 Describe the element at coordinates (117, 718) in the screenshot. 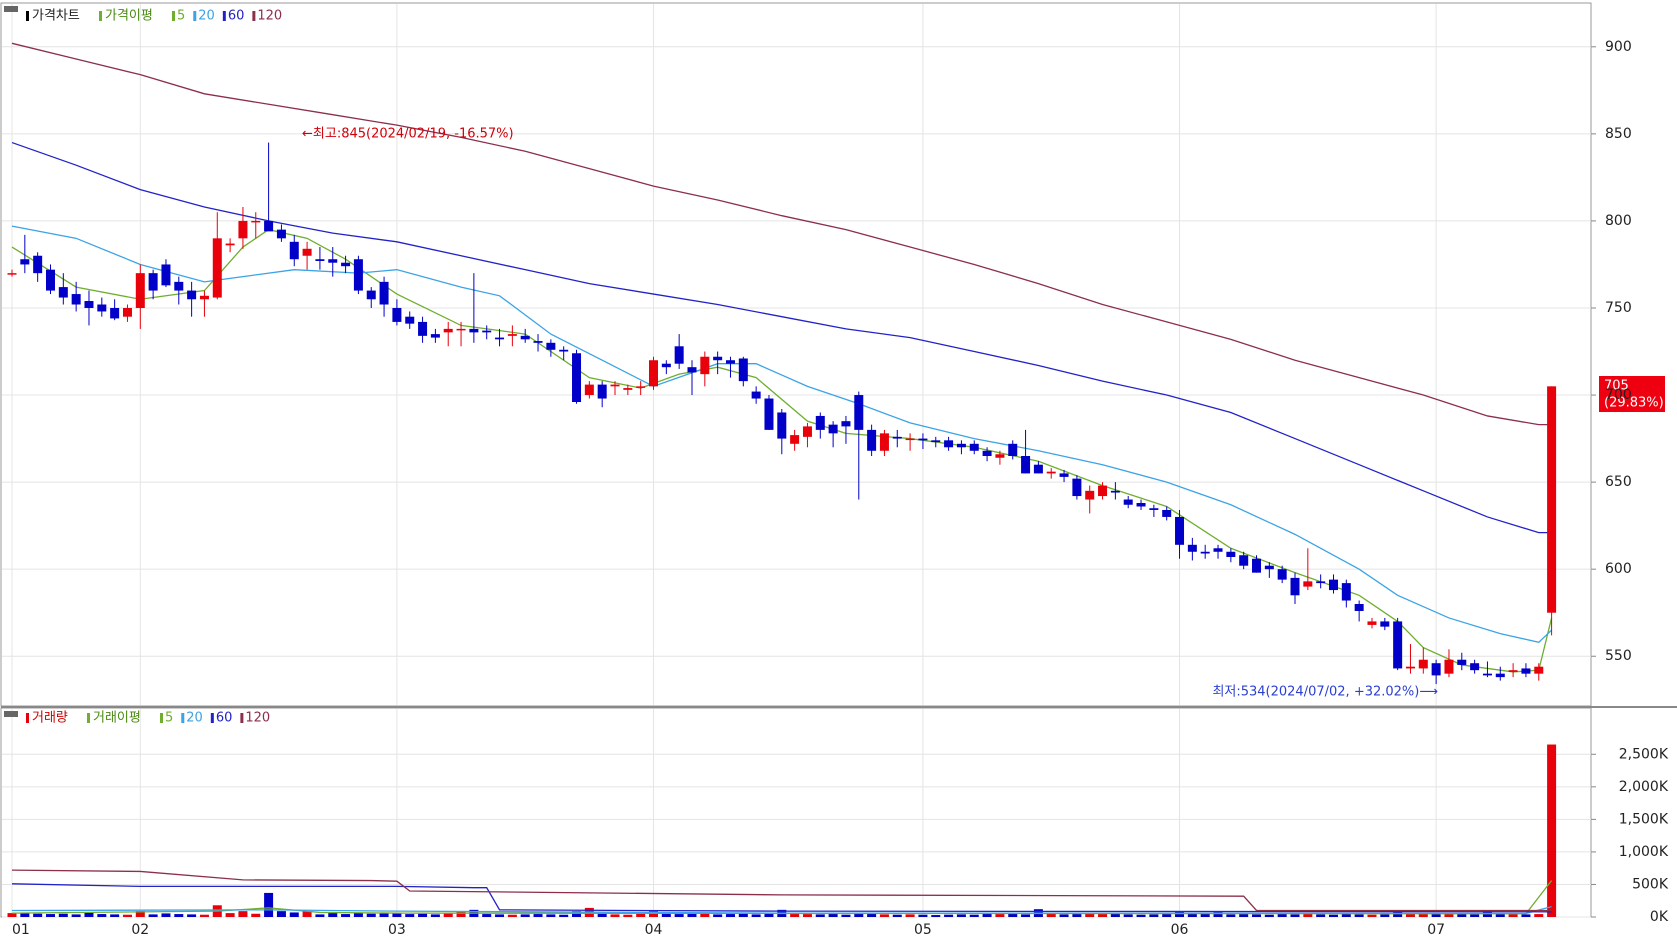

I see `legend-ma-title: 거래이평` at that location.